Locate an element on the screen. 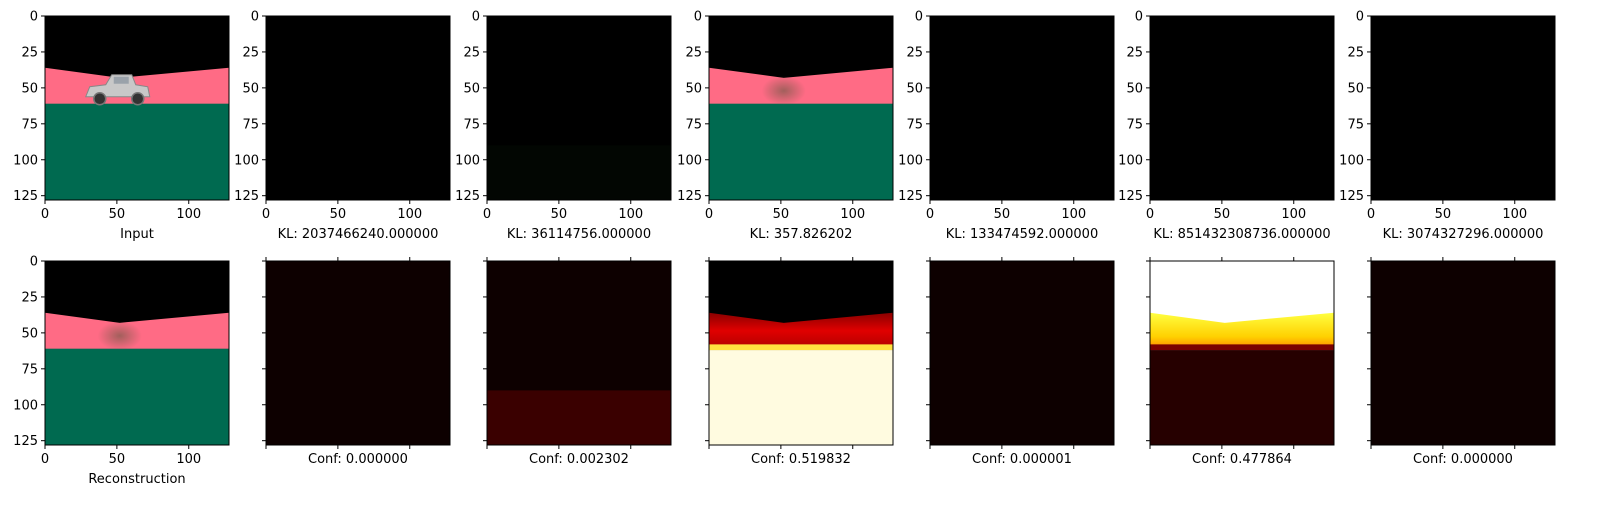 The height and width of the screenshot is (509, 1609). car-blur is located at coordinates (119, 336).